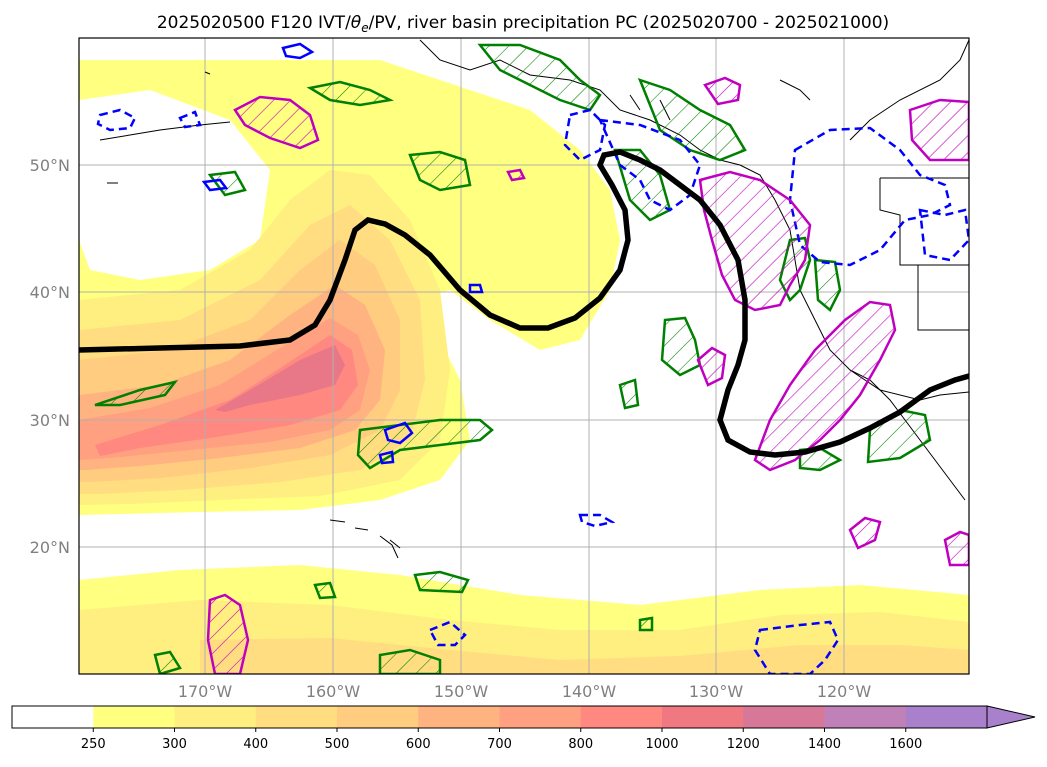 Image resolution: width=1047 pixels, height=767 pixels. I want to click on colorbar-tick-label: 300, so click(174, 744).